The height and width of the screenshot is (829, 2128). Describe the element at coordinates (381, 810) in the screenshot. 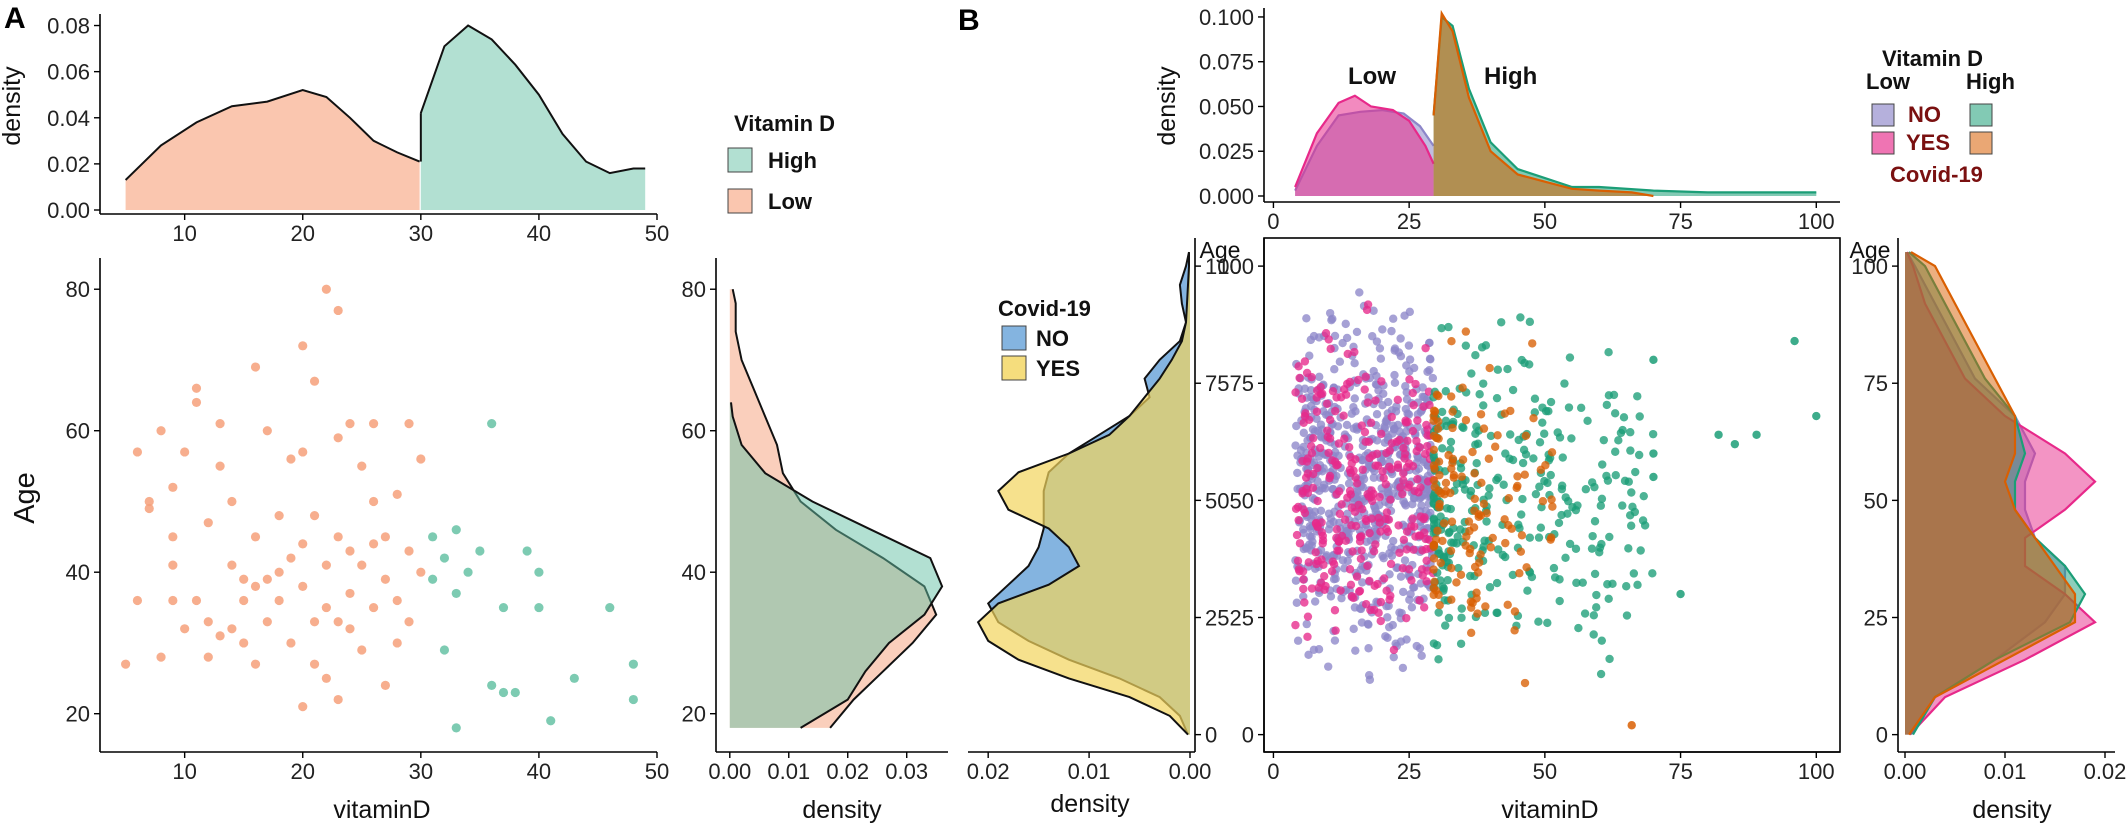

I see `a-scatter-xlabel: vitaminD` at that location.